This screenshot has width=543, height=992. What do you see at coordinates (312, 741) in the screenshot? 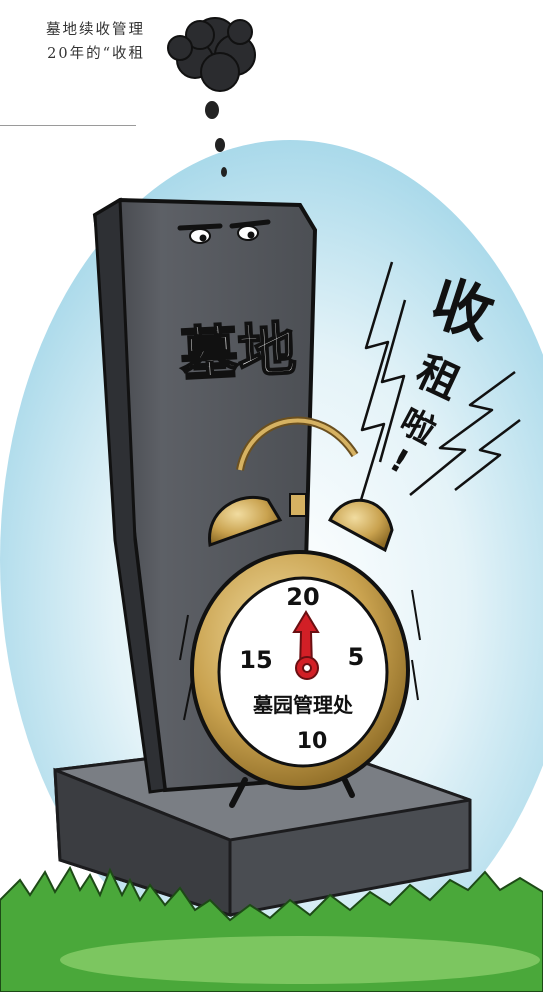
I see `clock-number-10: 10` at bounding box center [312, 741].